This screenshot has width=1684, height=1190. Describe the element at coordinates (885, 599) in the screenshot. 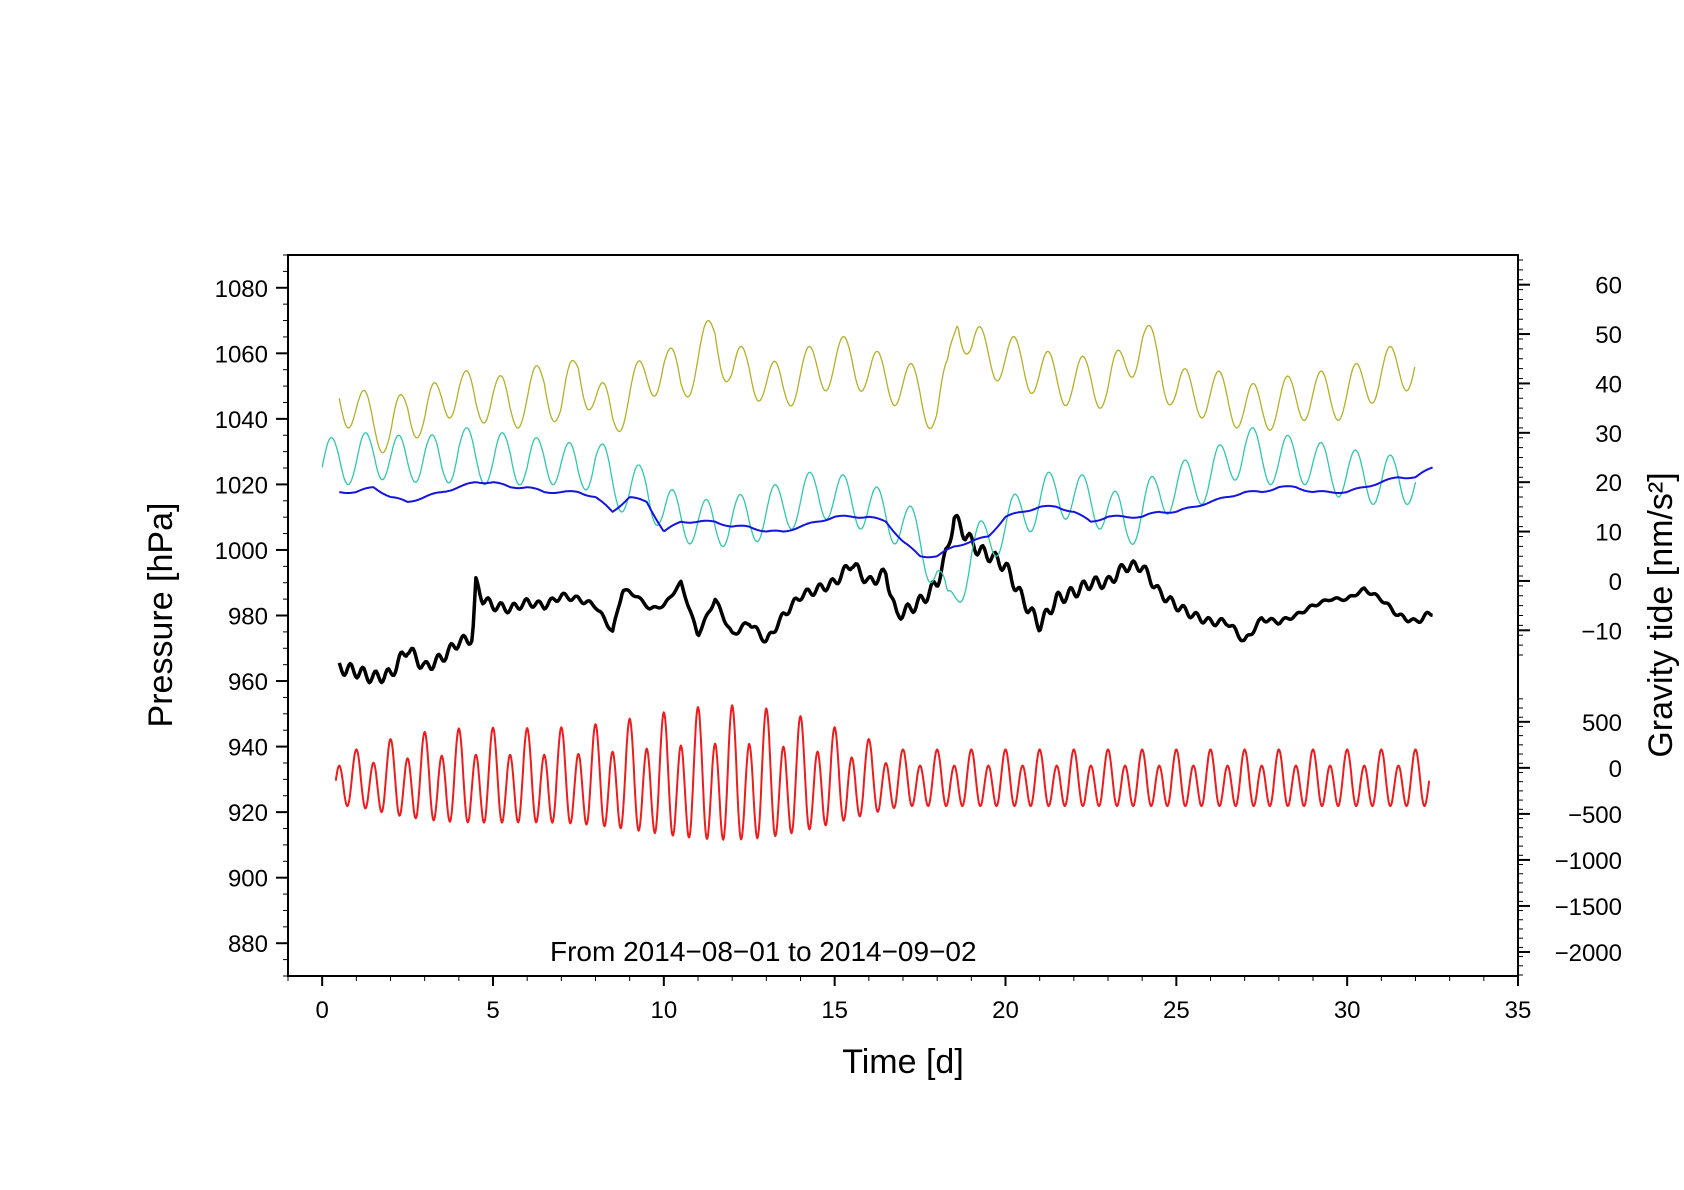

I see `series-pressure` at that location.